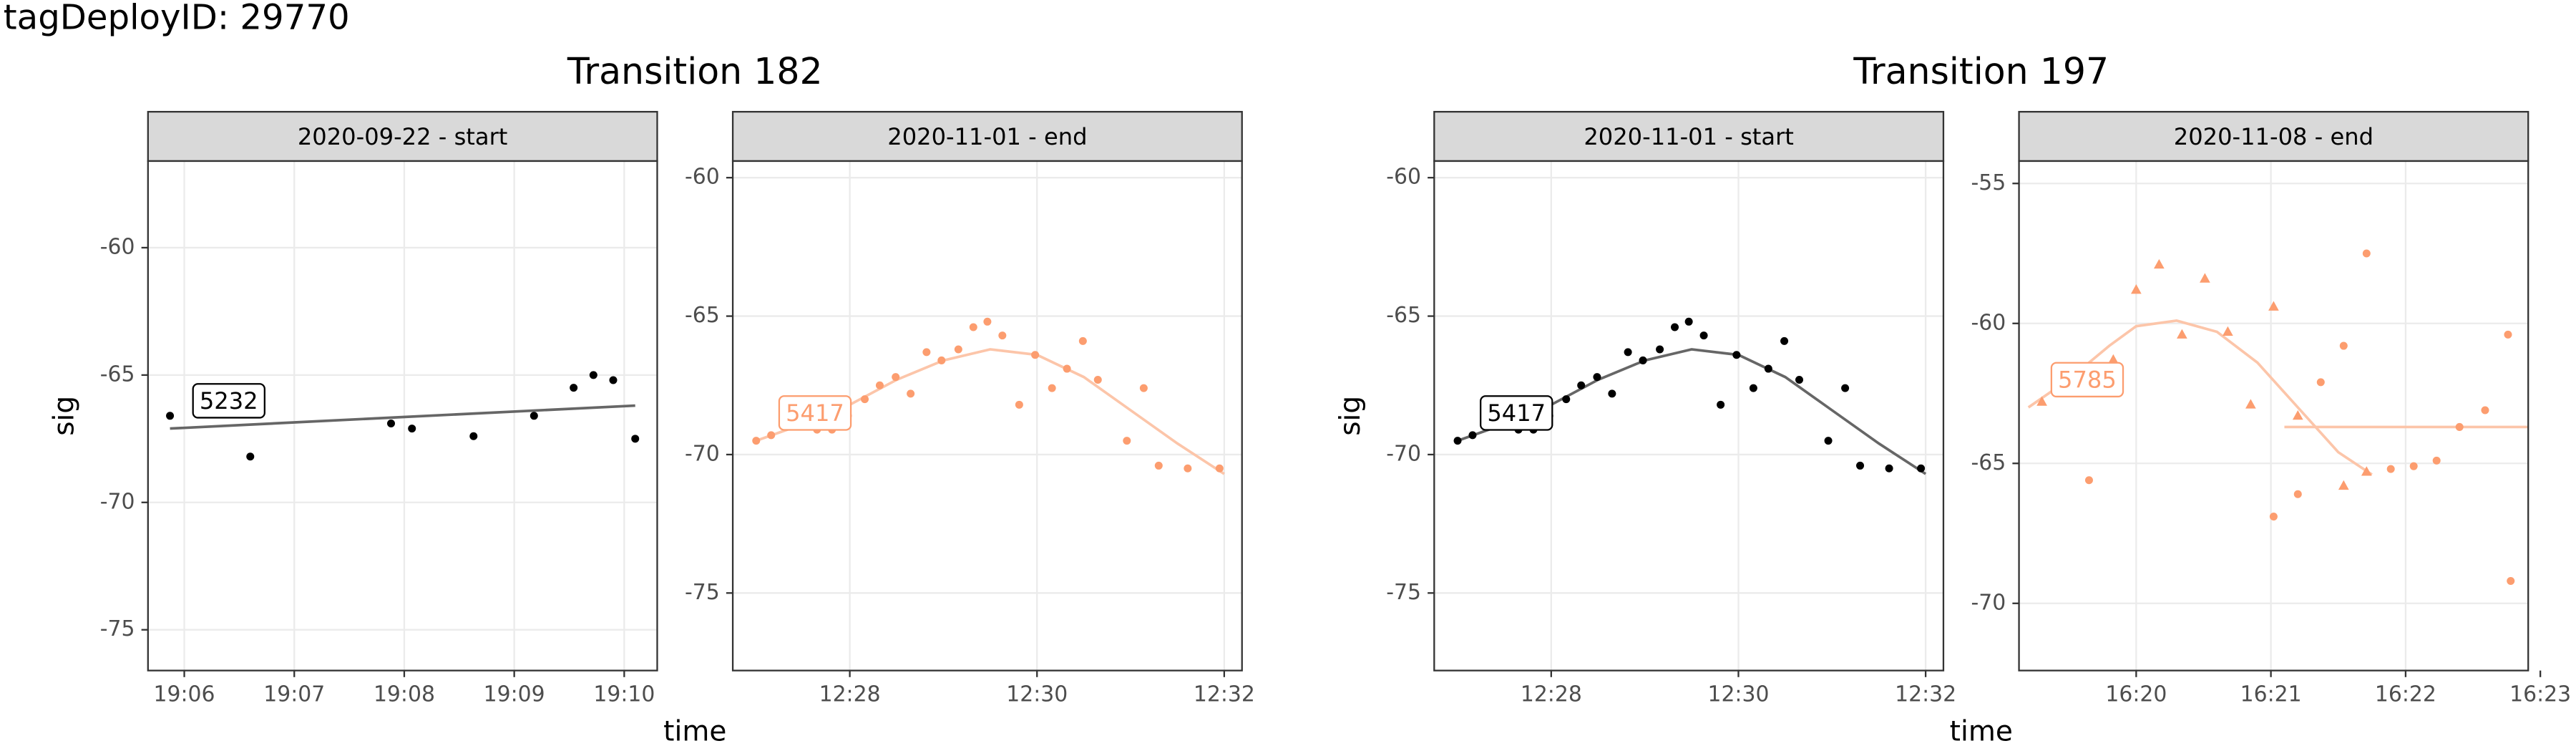 The height and width of the screenshot is (756, 2576). I want to click on x-tick-label: 16:21, so click(2271, 694).